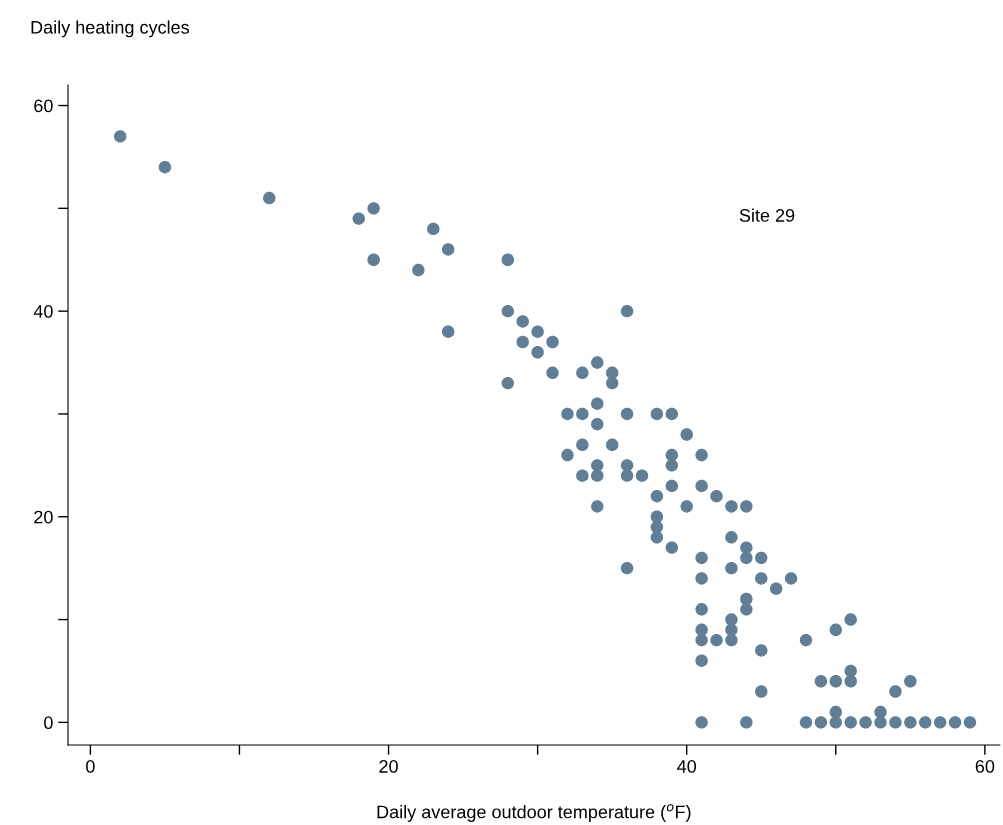  What do you see at coordinates (43, 517) in the screenshot?
I see `y-tick-label: 20` at bounding box center [43, 517].